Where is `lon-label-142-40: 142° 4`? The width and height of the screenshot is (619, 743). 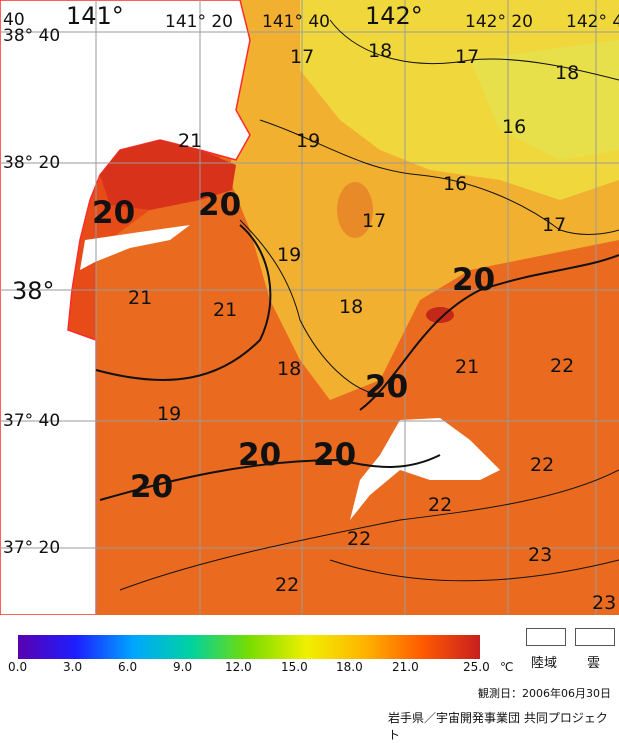 lon-label-142-40: 142° 4 is located at coordinates (592, 22).